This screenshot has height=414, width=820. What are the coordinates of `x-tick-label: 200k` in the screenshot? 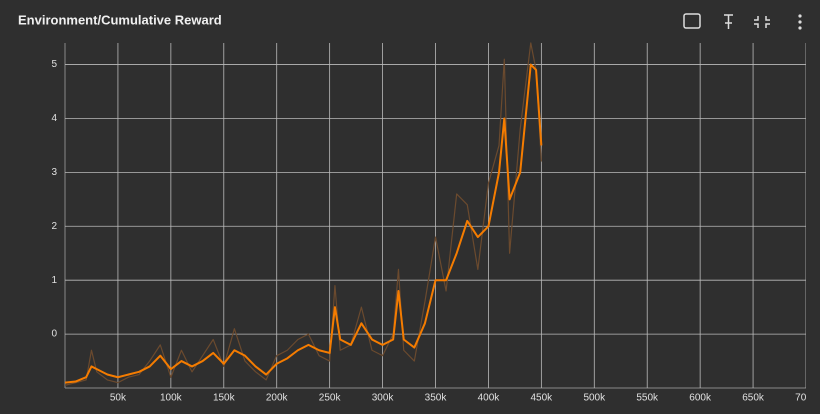 It's located at (277, 398).